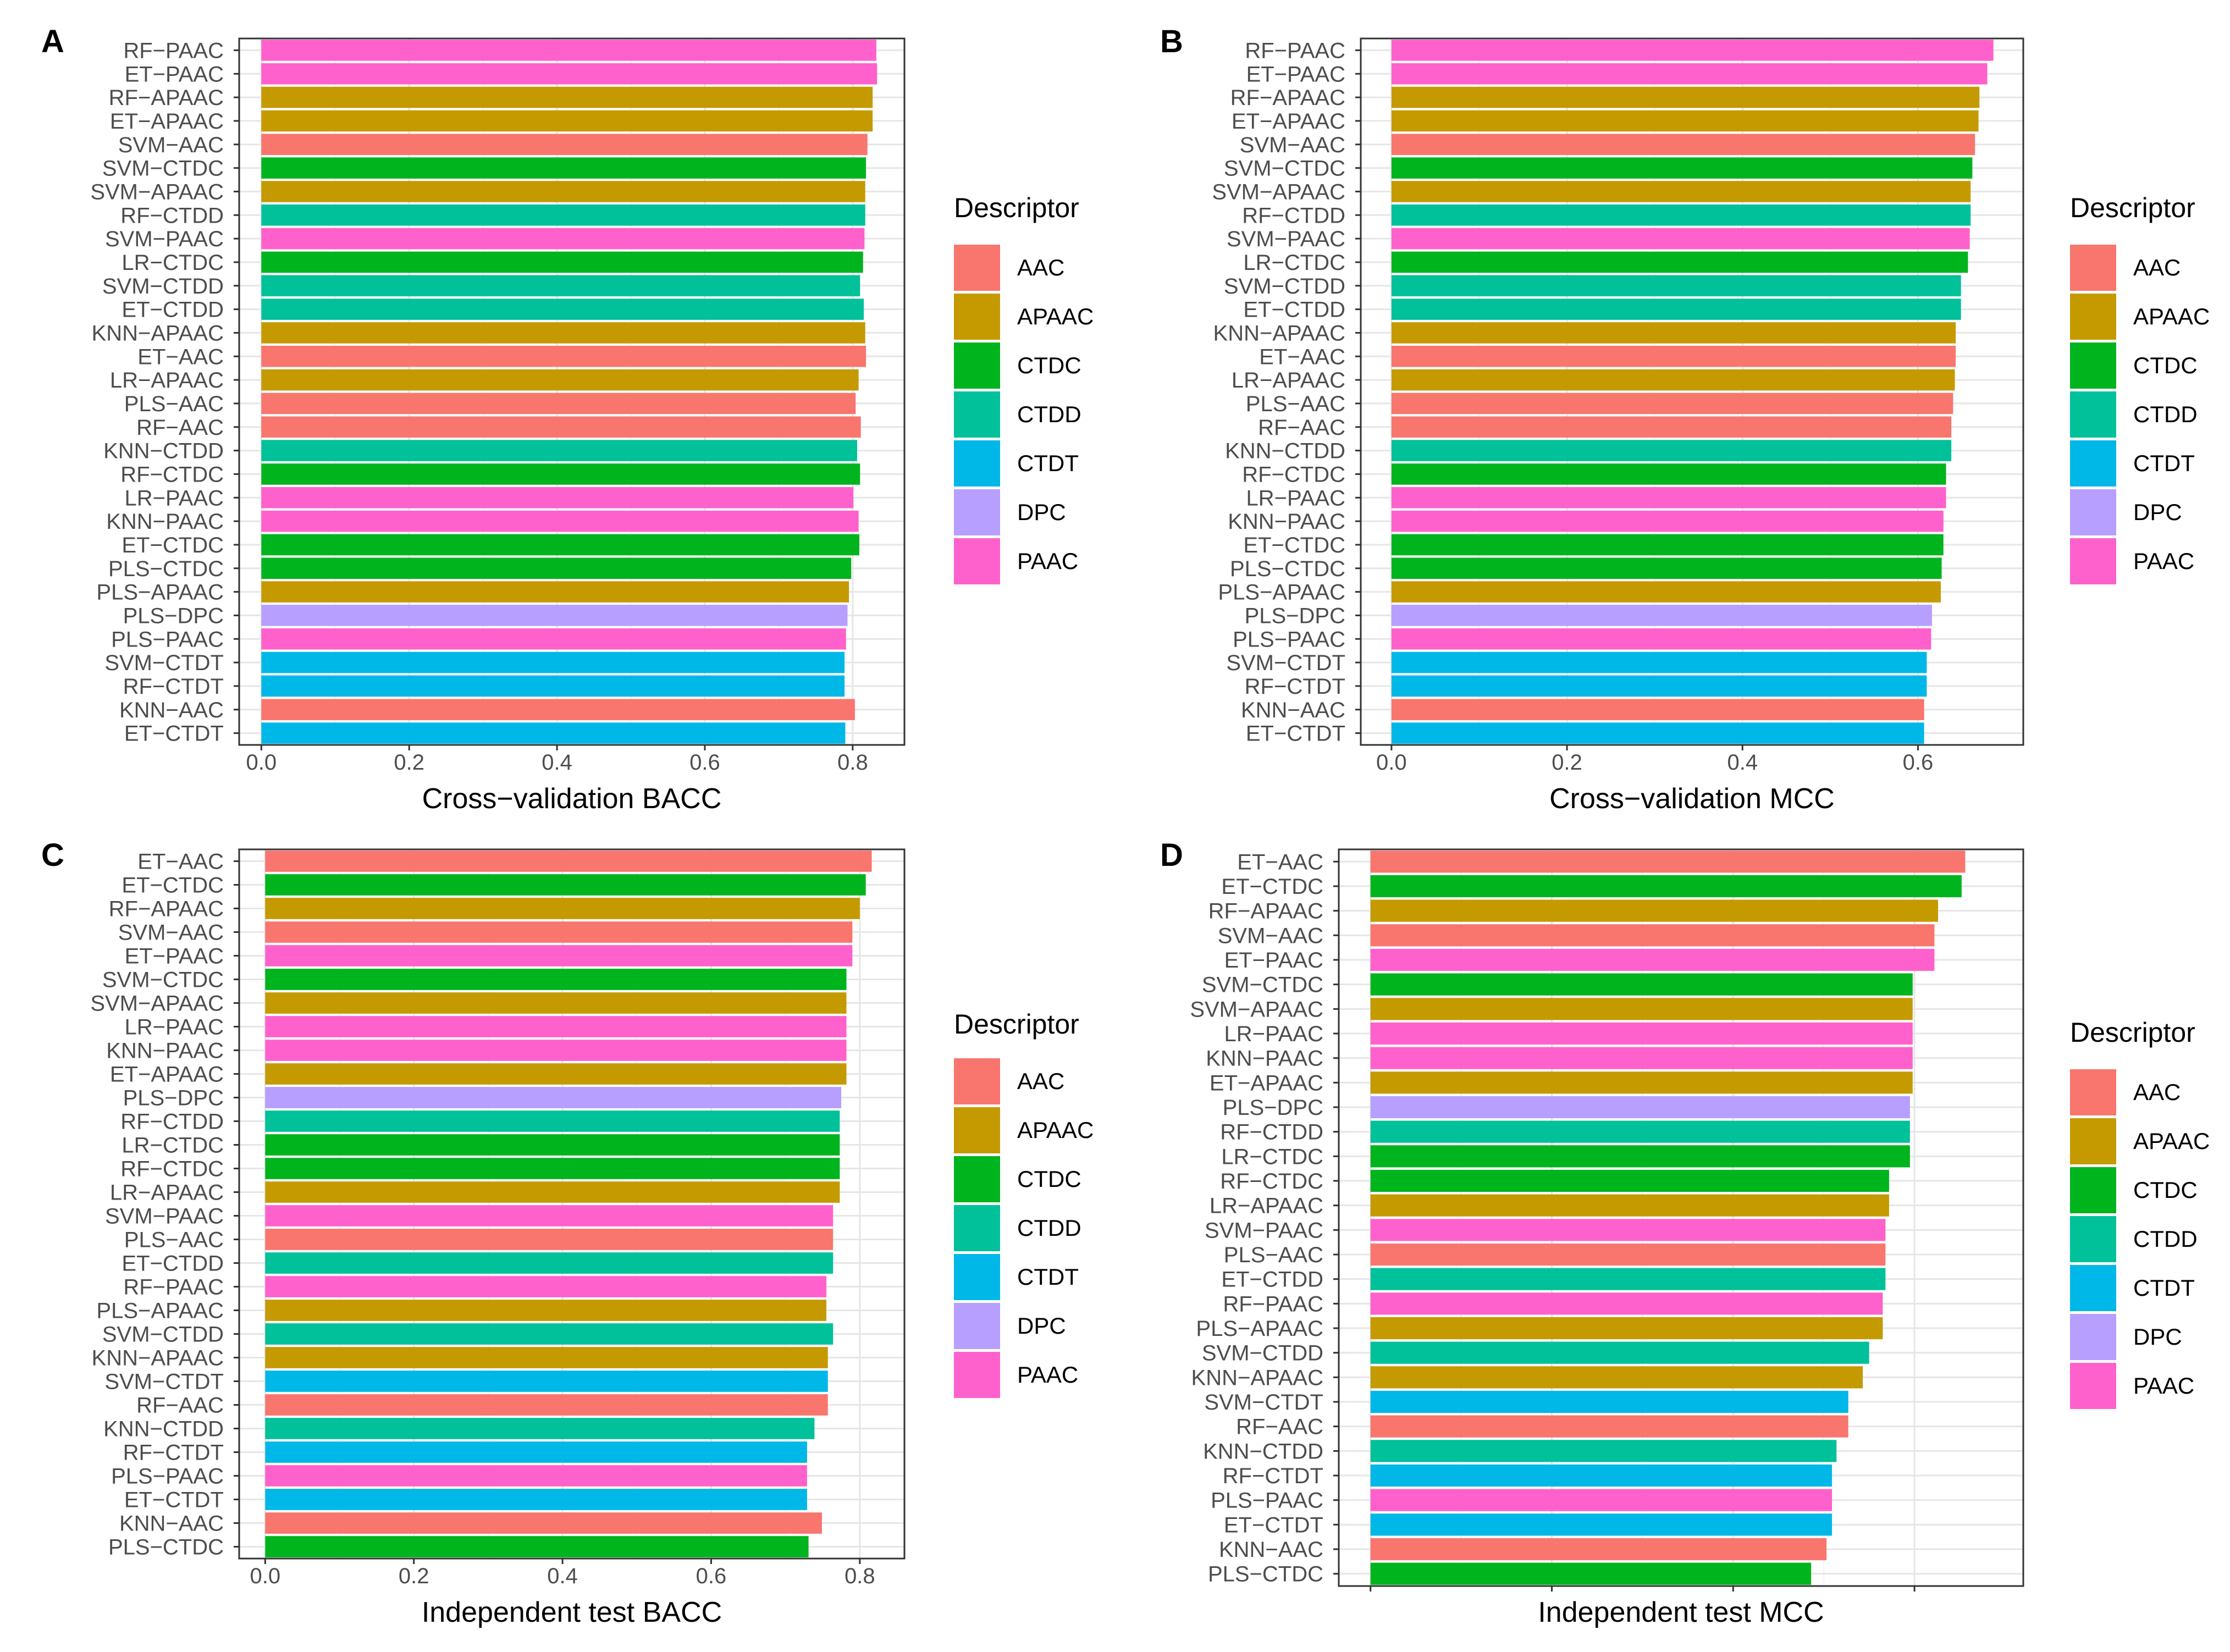  Describe the element at coordinates (2157, 1092) in the screenshot. I see `legend-label: AAC` at that location.